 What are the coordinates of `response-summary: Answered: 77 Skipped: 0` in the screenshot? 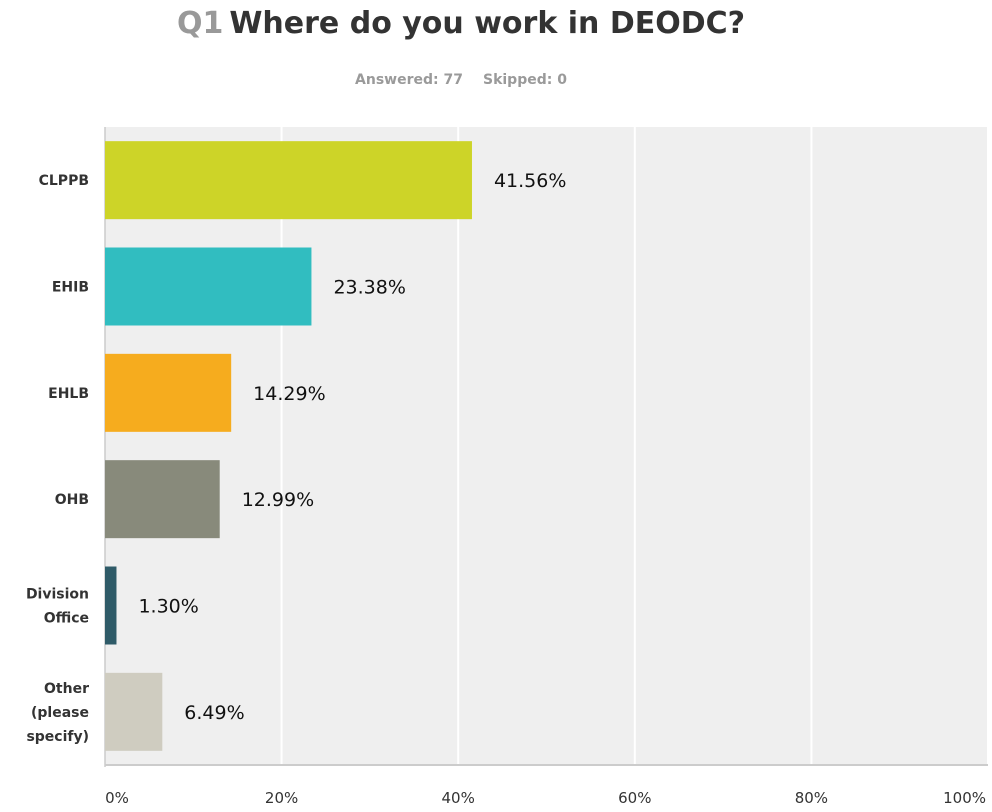 It's located at (461, 80).